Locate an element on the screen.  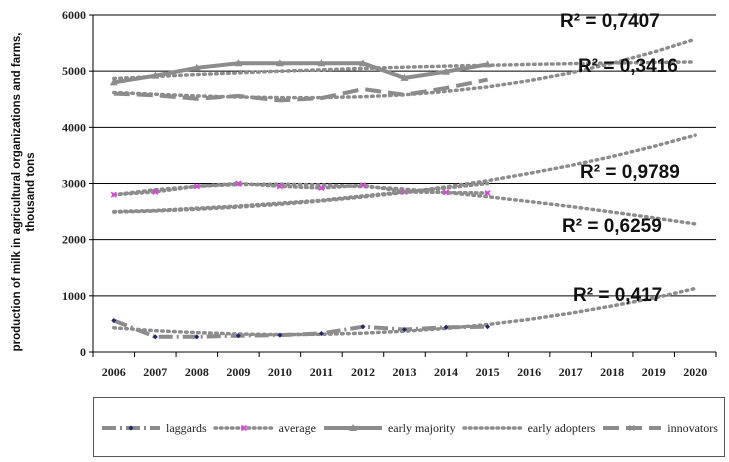
series-line-average is located at coordinates (301, 189).